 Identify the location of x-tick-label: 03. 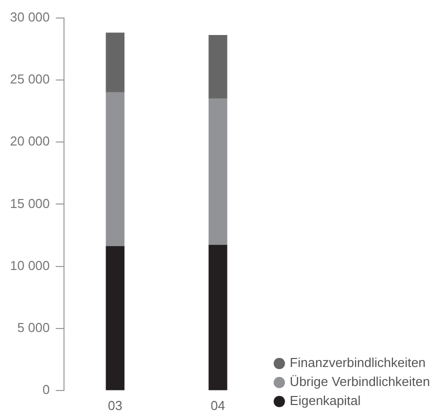
(115, 405).